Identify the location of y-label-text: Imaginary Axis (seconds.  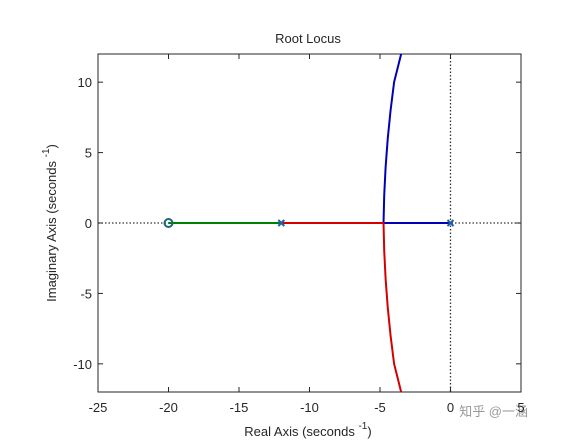
(51, 229).